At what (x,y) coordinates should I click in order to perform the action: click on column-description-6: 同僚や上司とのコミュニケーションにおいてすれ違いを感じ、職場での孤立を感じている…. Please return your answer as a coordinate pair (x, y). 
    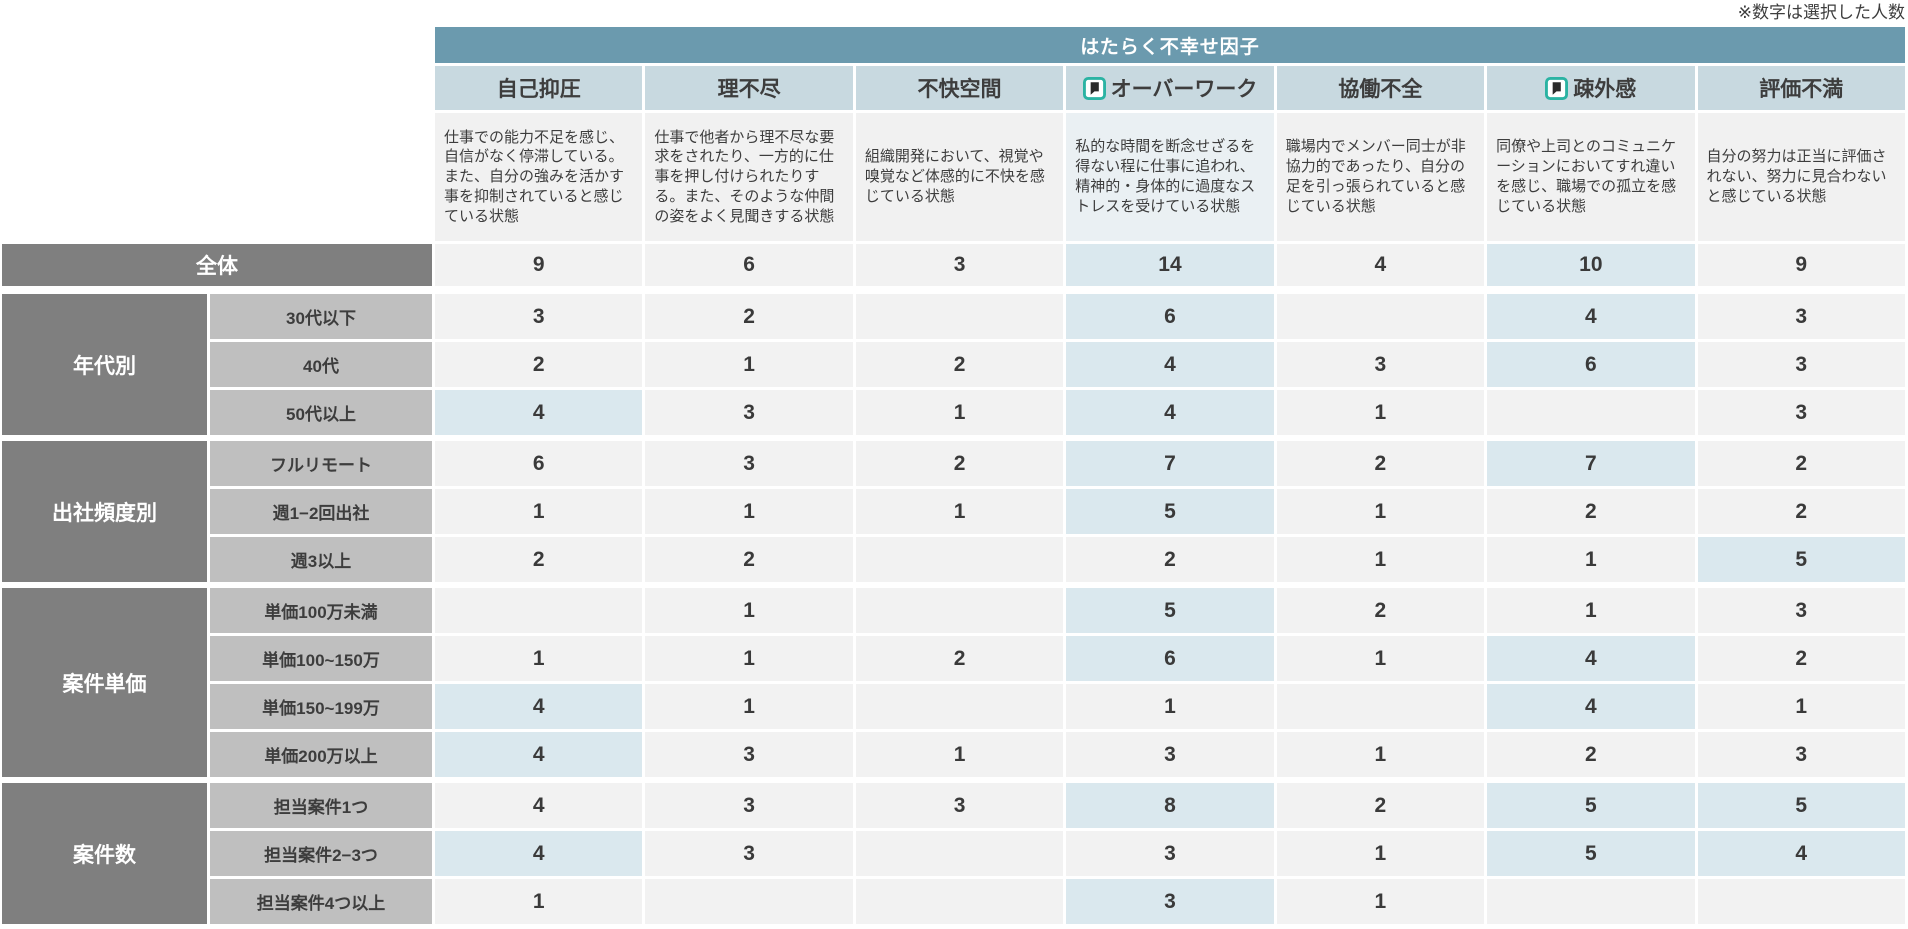
    Looking at the image, I should click on (1591, 177).